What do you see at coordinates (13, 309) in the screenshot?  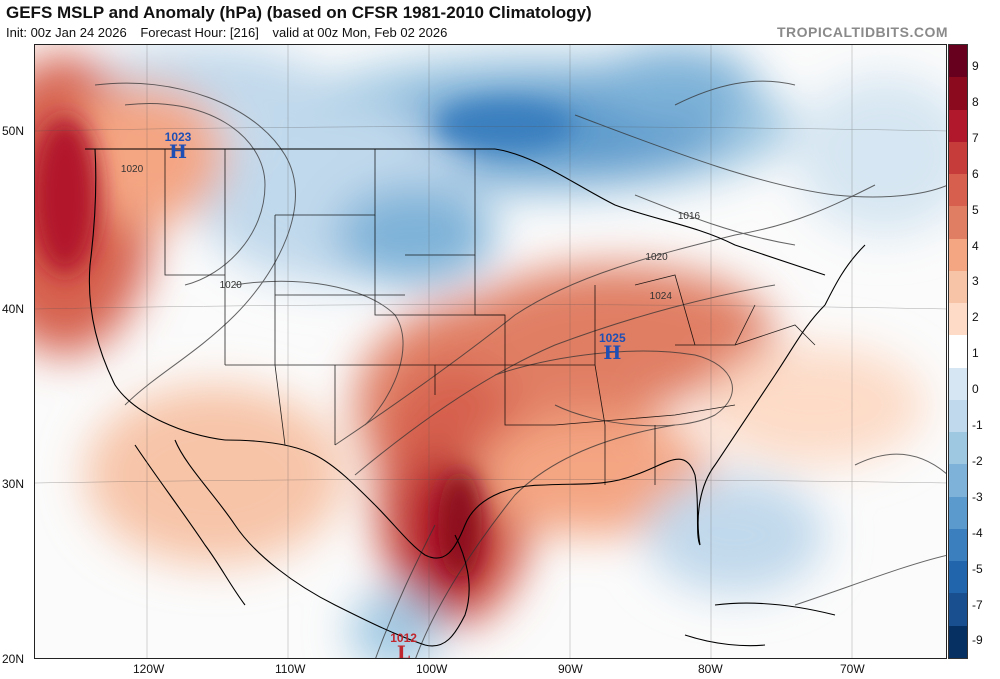 I see `lat-label-40n: 40N` at bounding box center [13, 309].